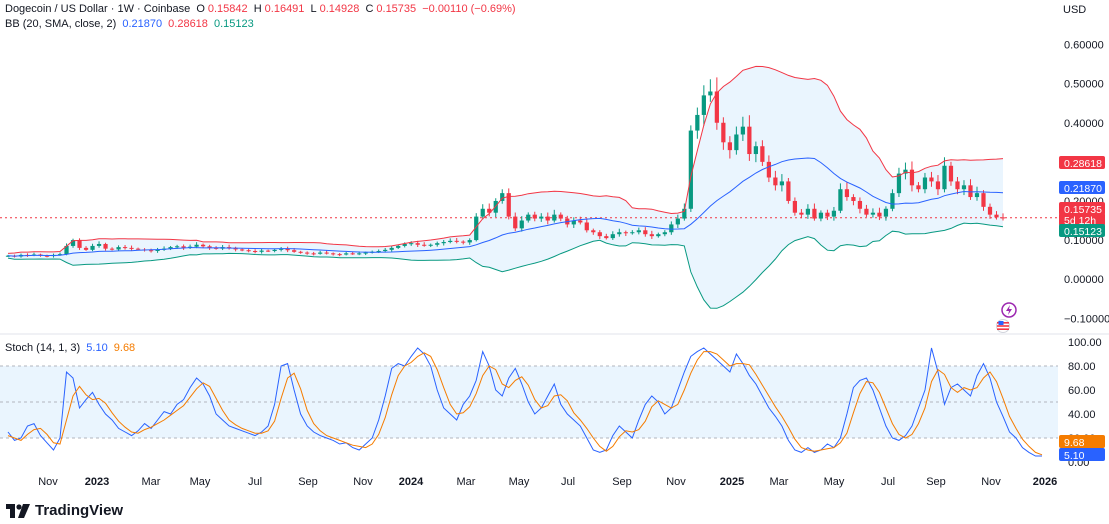 The image size is (1109, 524). I want to click on price-tick-label: 0.50000, so click(1084, 85).